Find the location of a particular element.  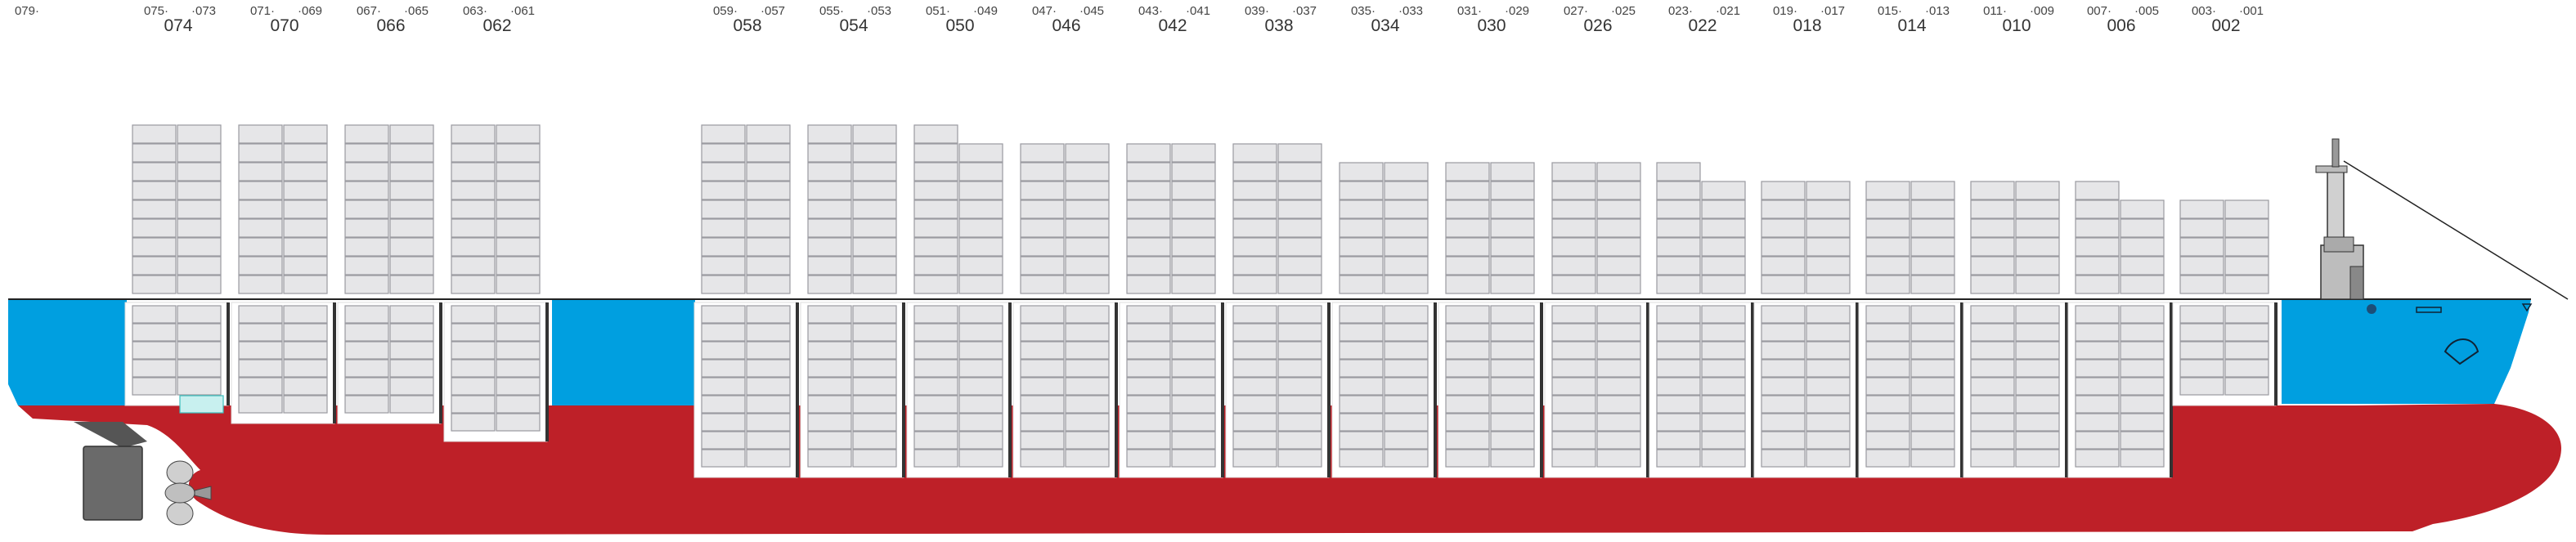

bay-even-label: 058 is located at coordinates (747, 25).